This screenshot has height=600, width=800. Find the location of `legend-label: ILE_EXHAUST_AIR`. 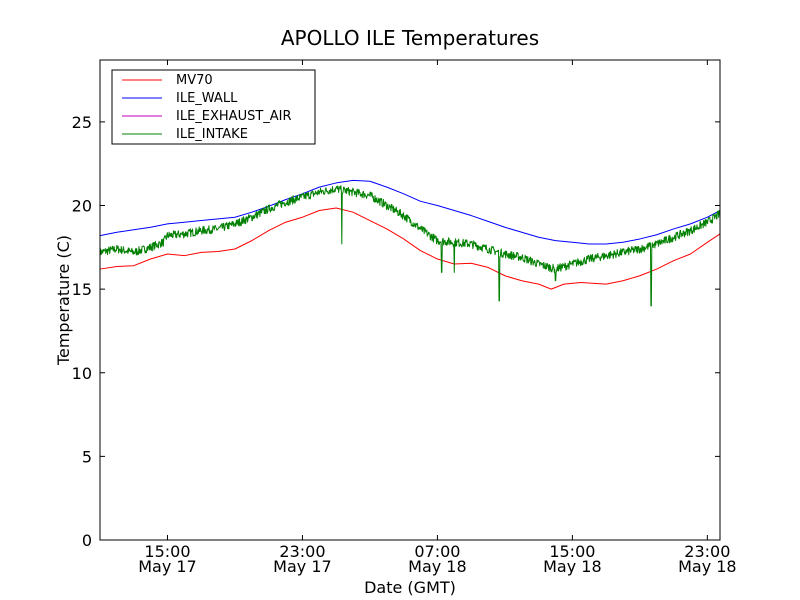

legend-label: ILE_EXHAUST_AIR is located at coordinates (234, 116).